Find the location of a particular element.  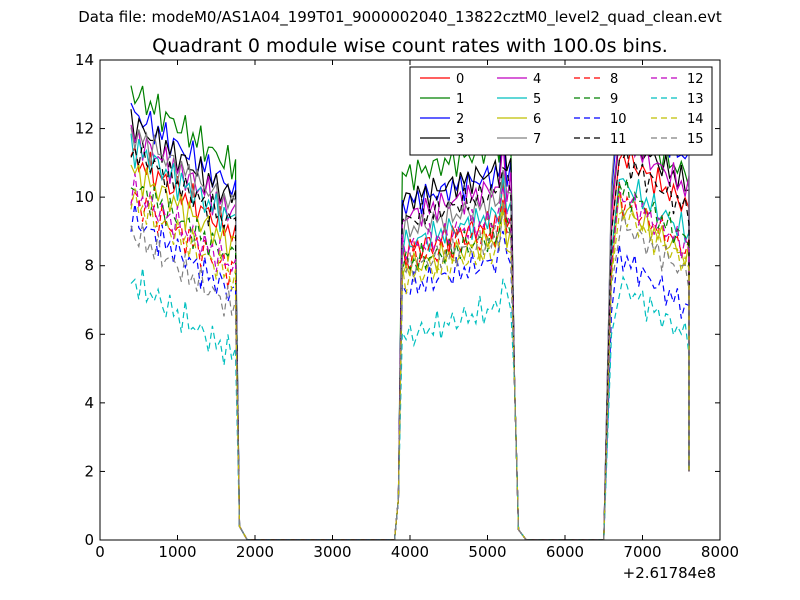

y-tick-label: 0 is located at coordinates (89, 540).